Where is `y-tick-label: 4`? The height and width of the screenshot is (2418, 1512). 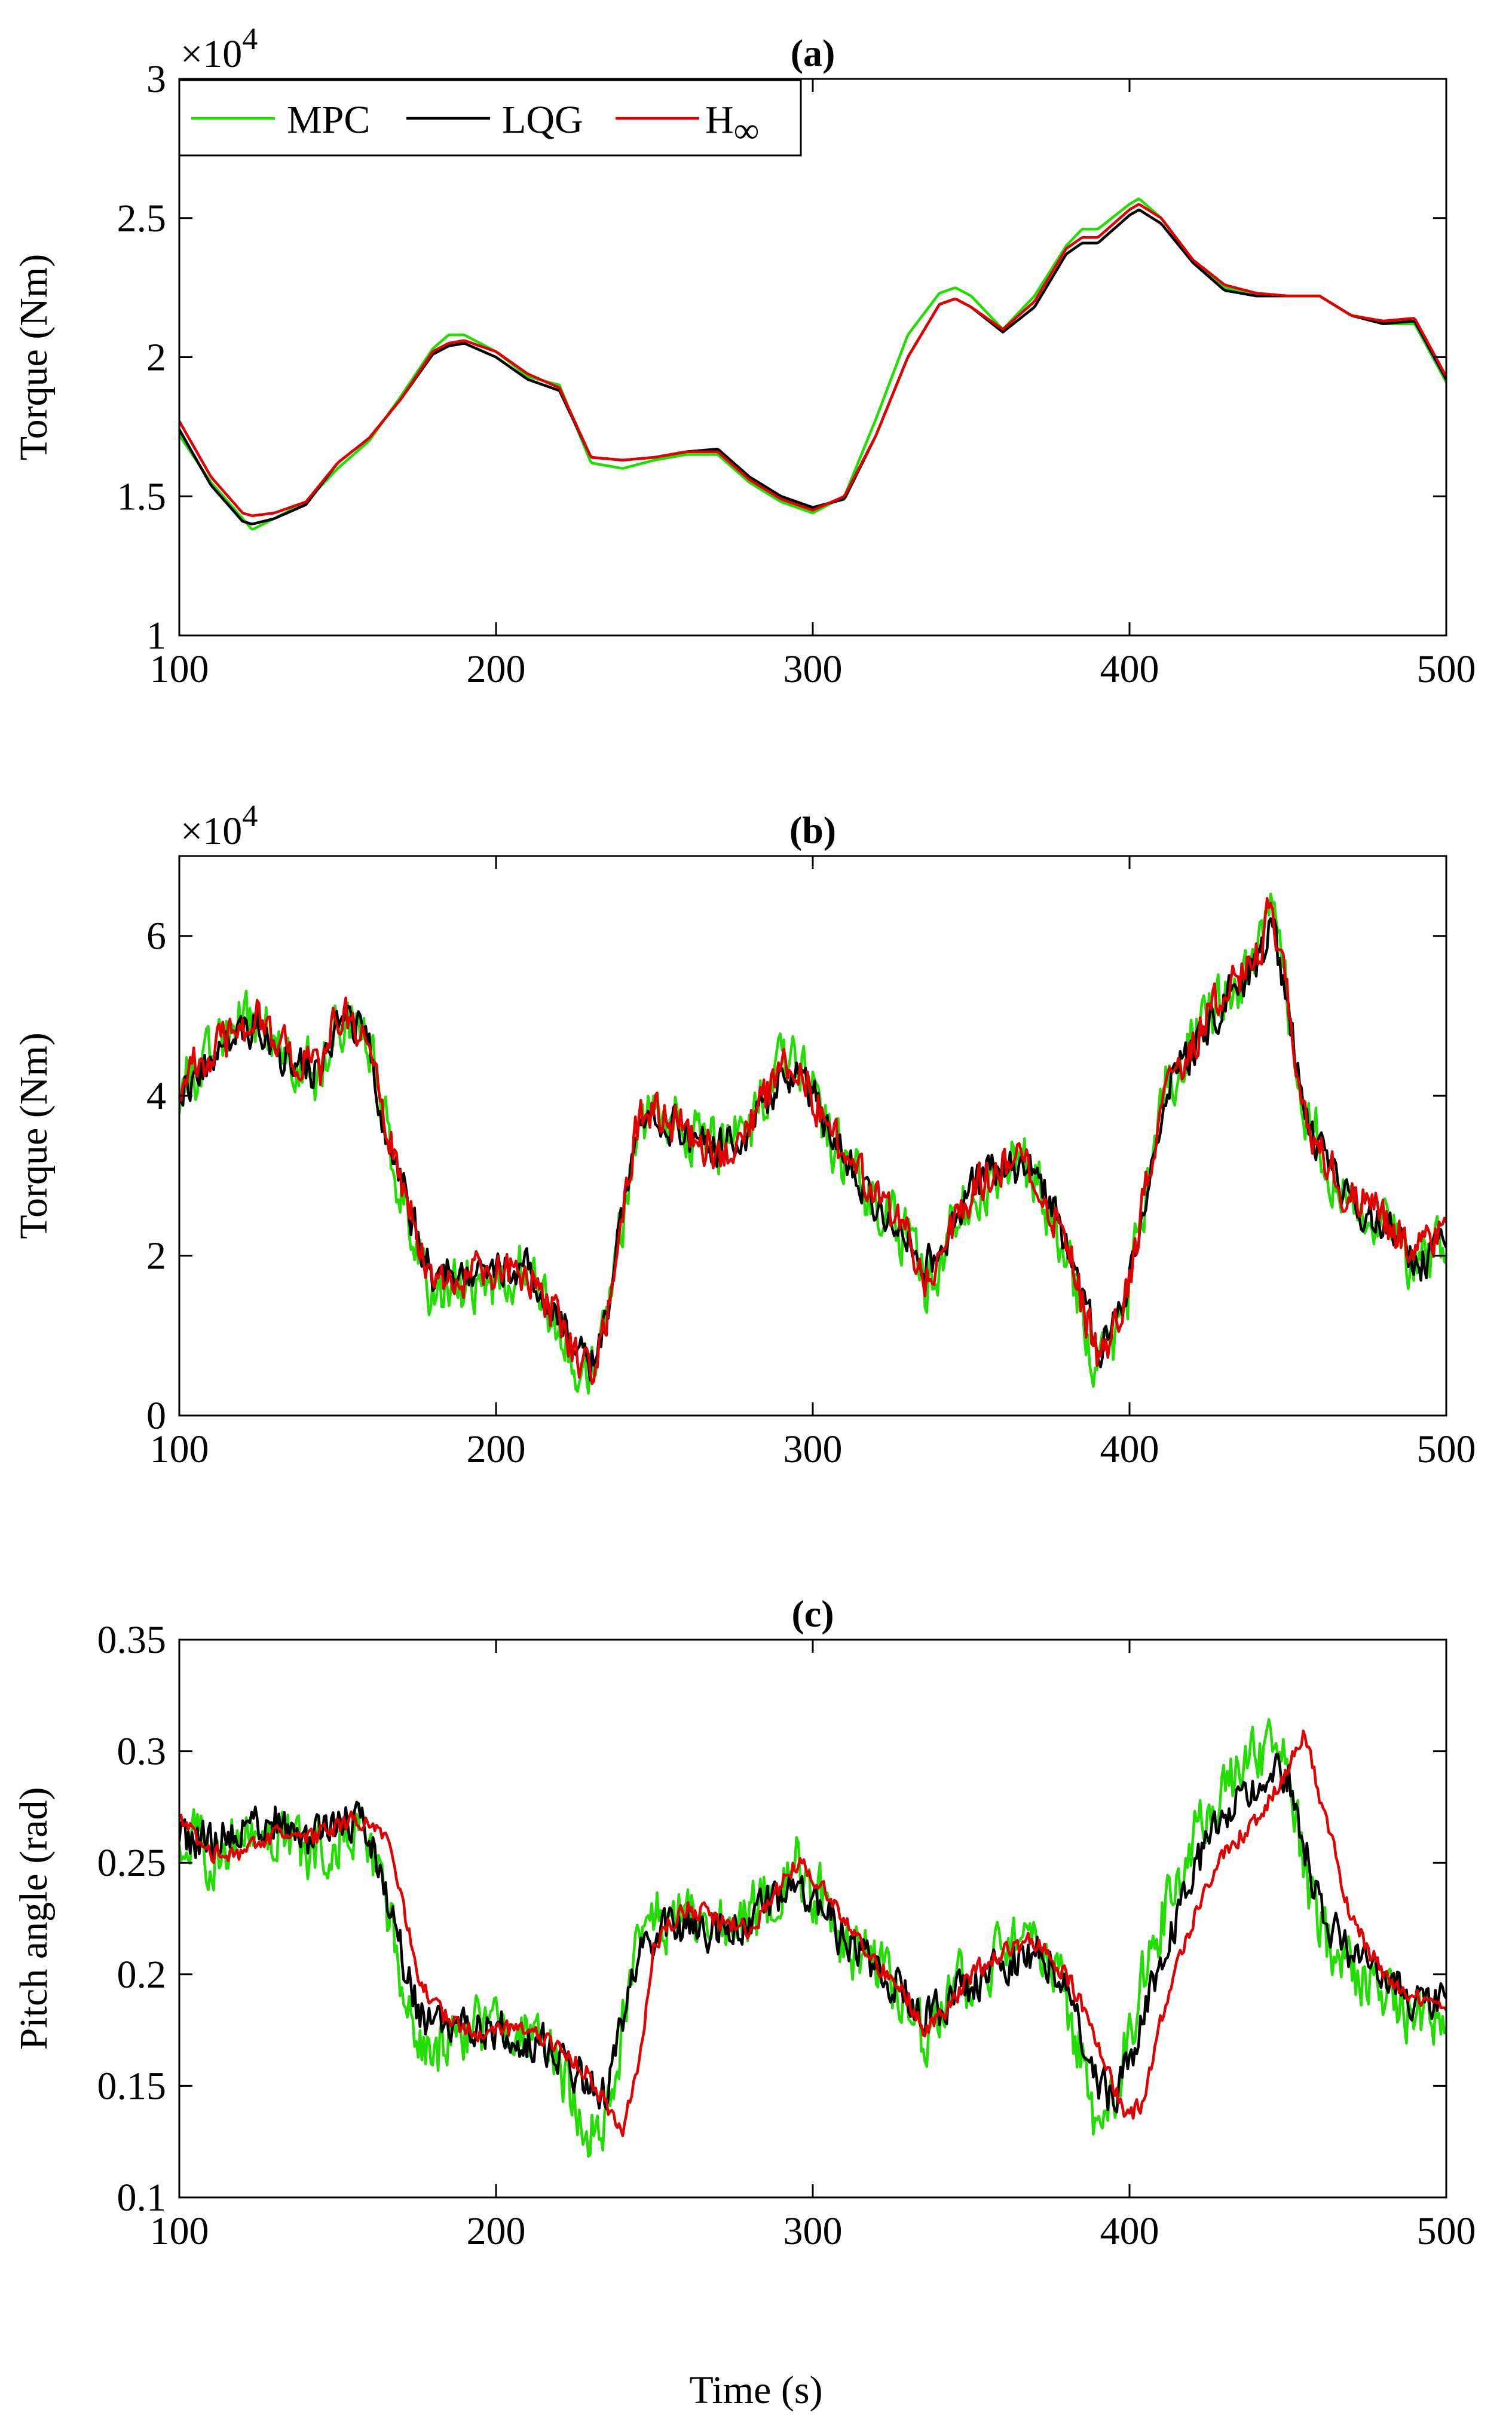 y-tick-label: 4 is located at coordinates (156, 1096).